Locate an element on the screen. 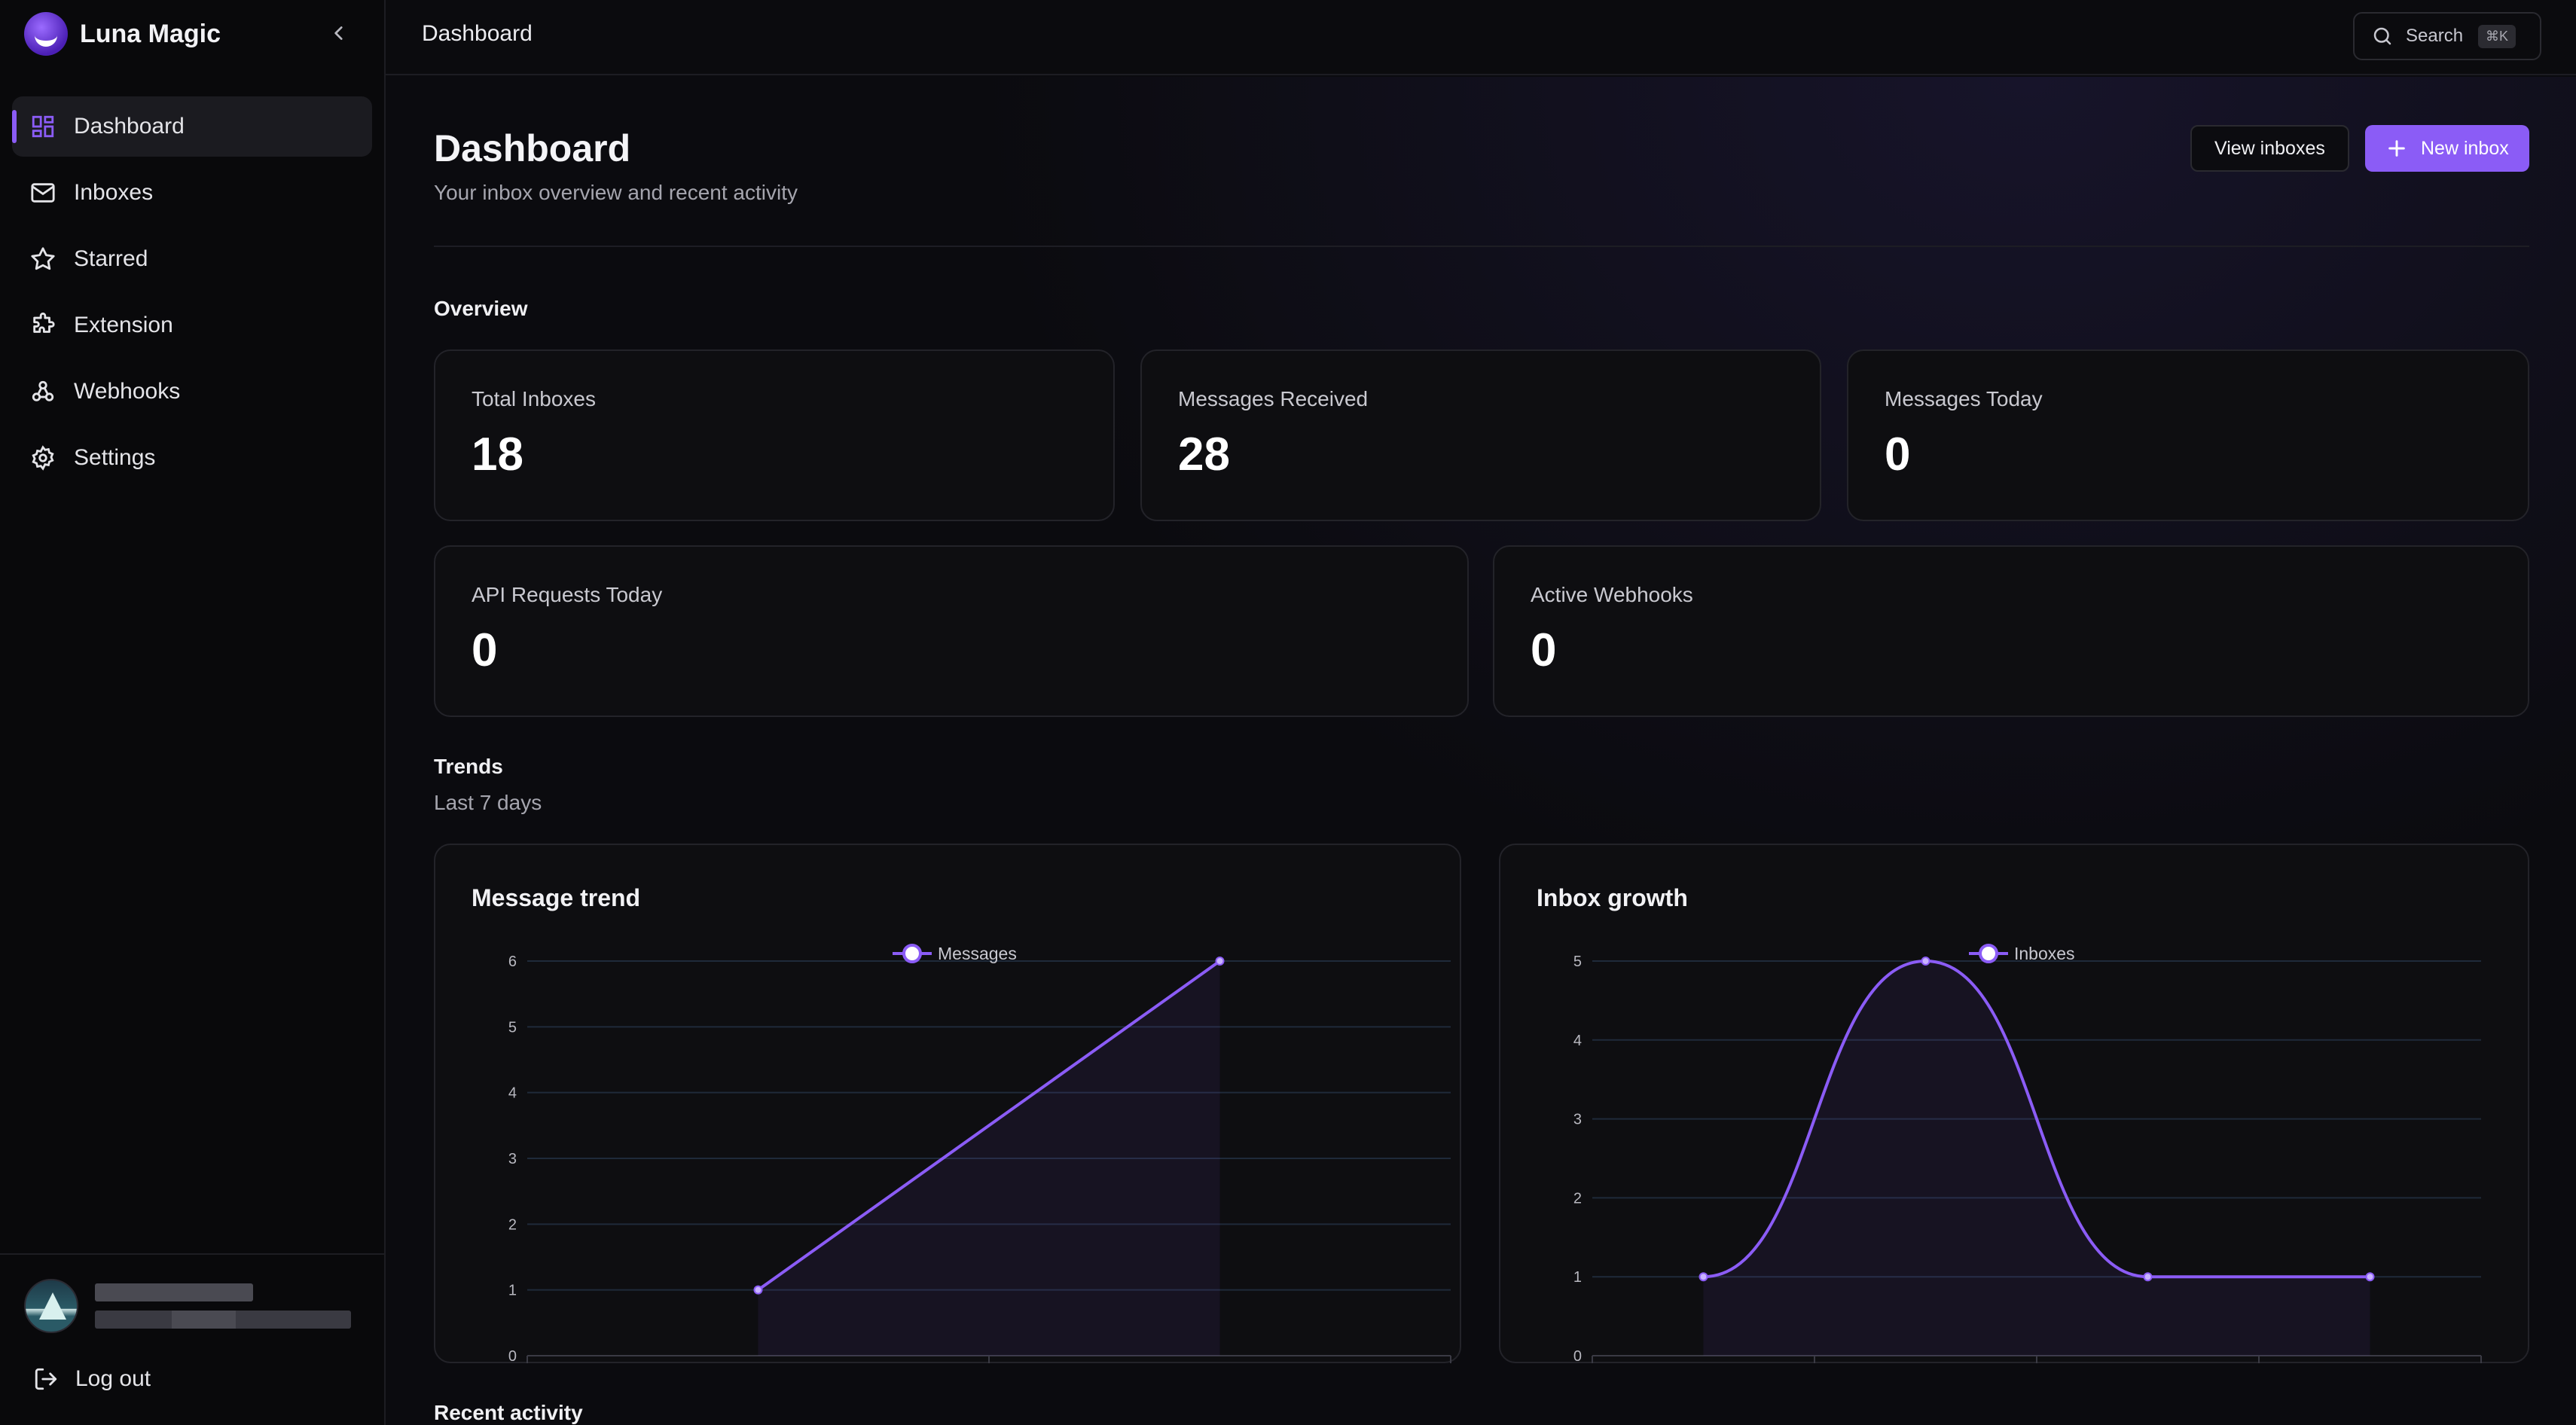 This screenshot has width=2576, height=1425. stat-card-messages-received: Messages Received 28 is located at coordinates (1481, 435).